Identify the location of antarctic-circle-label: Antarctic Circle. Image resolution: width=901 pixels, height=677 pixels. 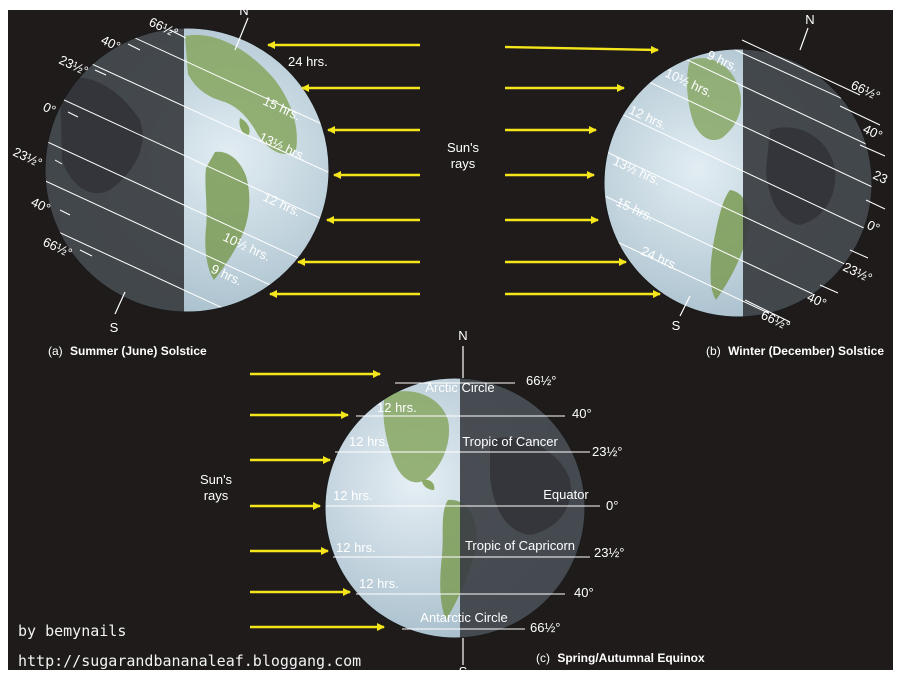
(463, 617).